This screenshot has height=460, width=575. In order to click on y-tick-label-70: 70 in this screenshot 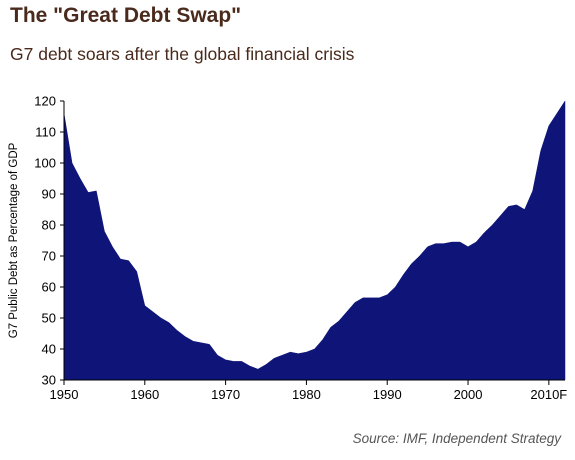, I will do `click(49, 256)`.